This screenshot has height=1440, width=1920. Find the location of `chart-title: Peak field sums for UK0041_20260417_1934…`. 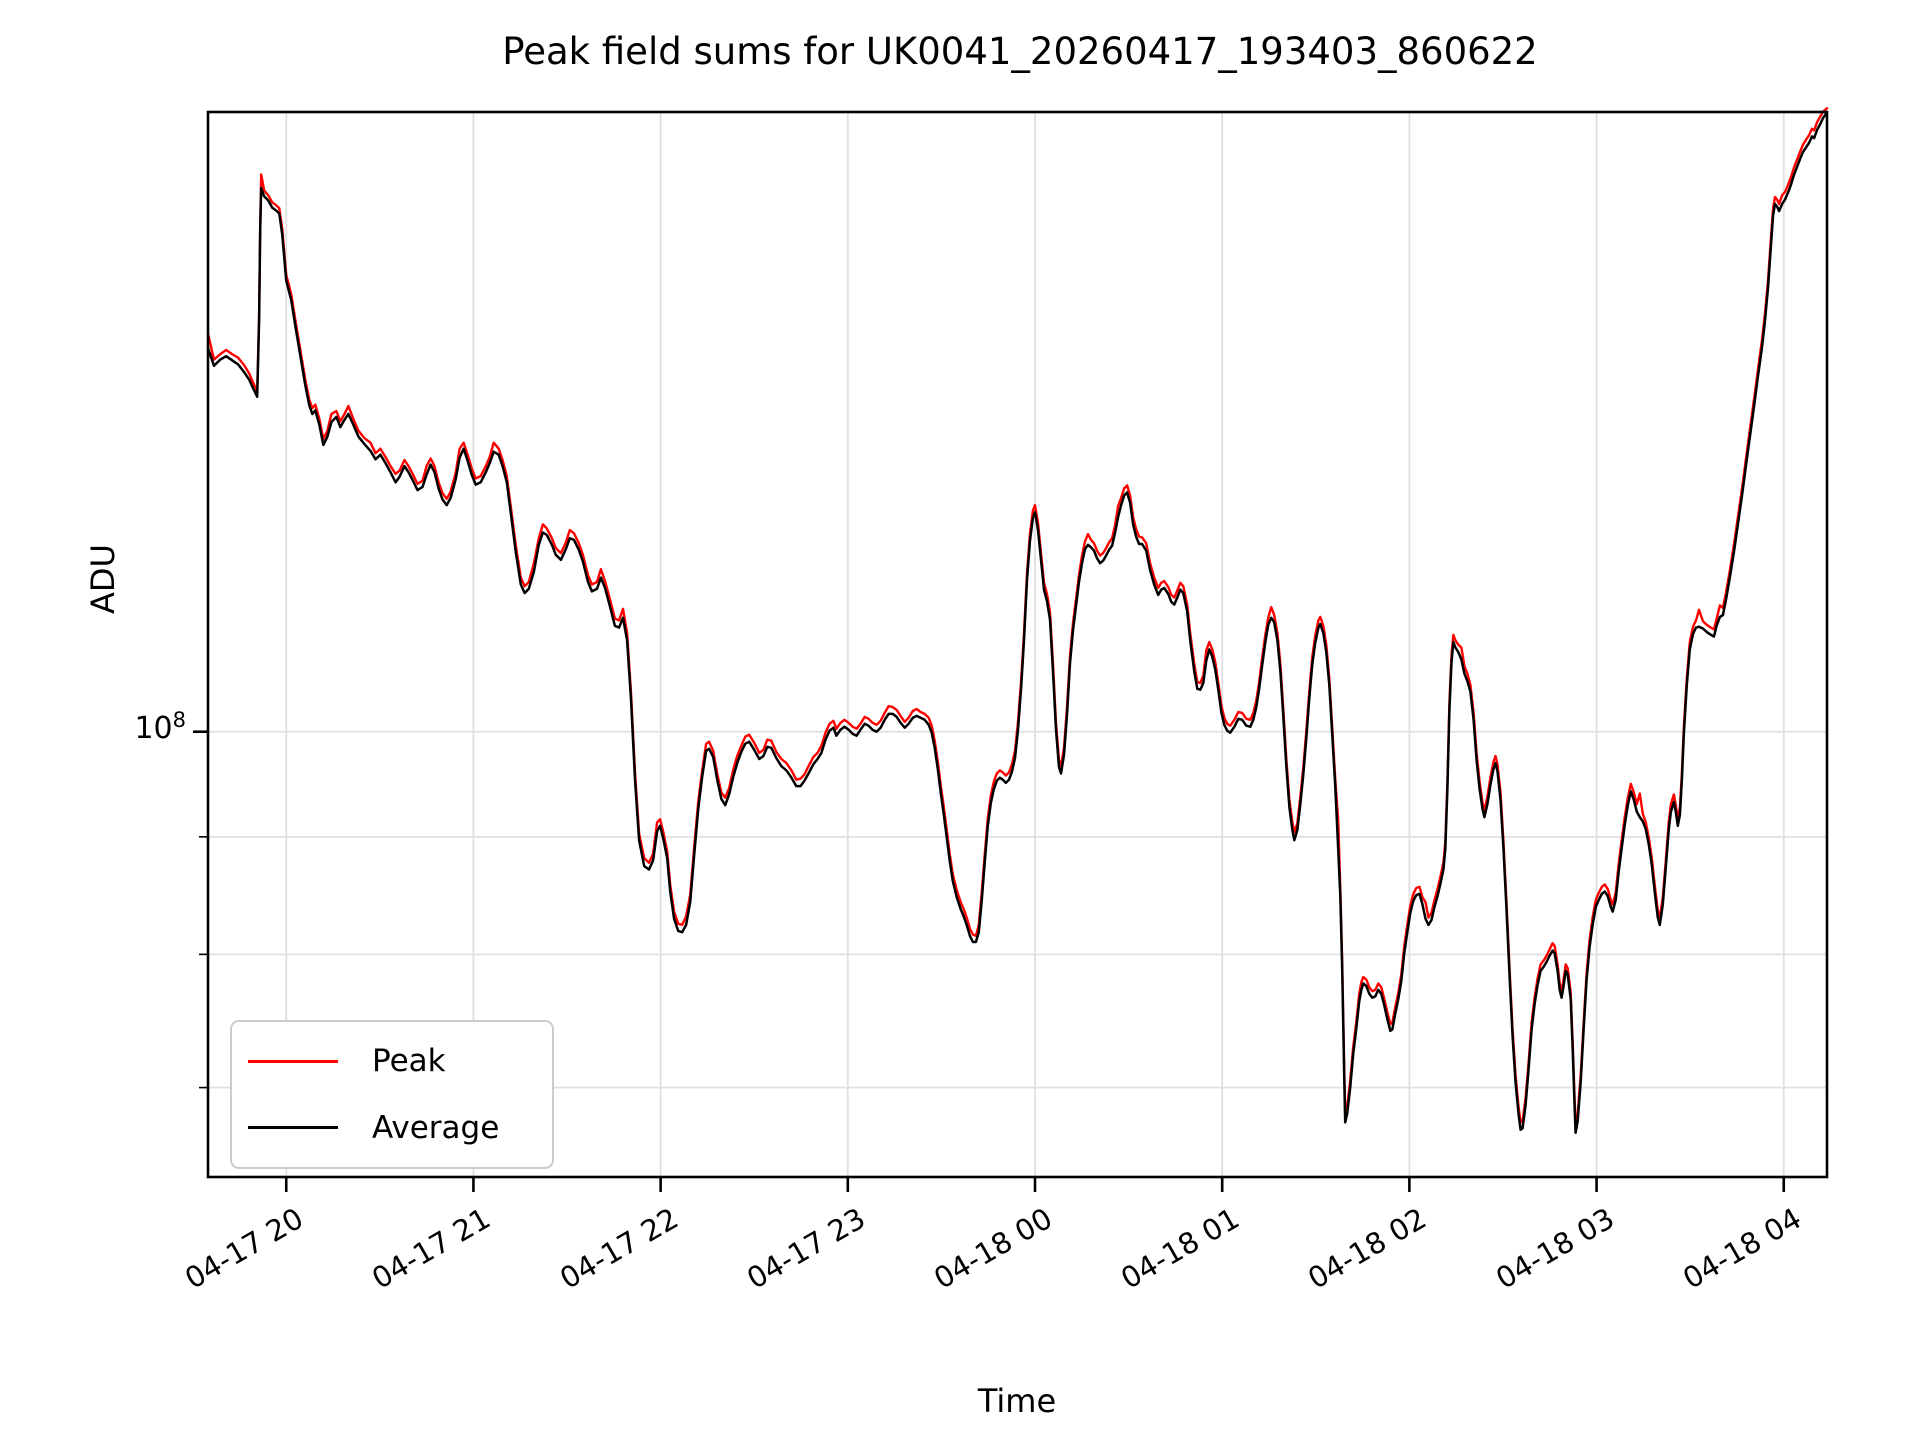

chart-title: Peak field sums for UK0041_20260417_1934… is located at coordinates (1020, 51).